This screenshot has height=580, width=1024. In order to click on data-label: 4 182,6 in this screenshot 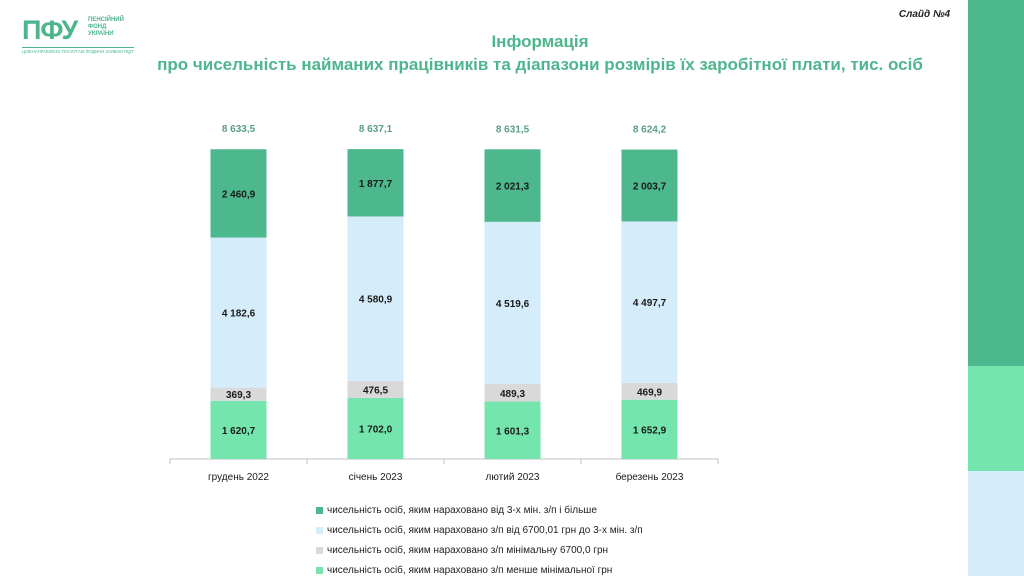, I will do `click(239, 314)`.